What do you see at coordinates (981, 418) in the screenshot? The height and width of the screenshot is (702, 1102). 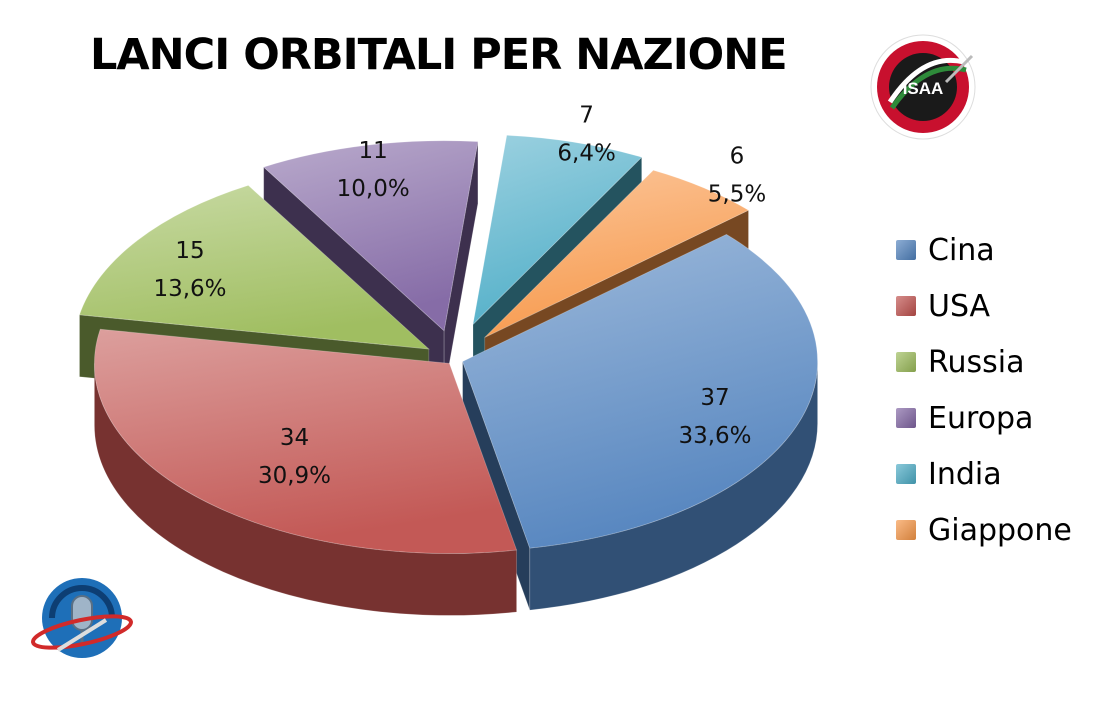 I see `legend-label: Europa` at bounding box center [981, 418].